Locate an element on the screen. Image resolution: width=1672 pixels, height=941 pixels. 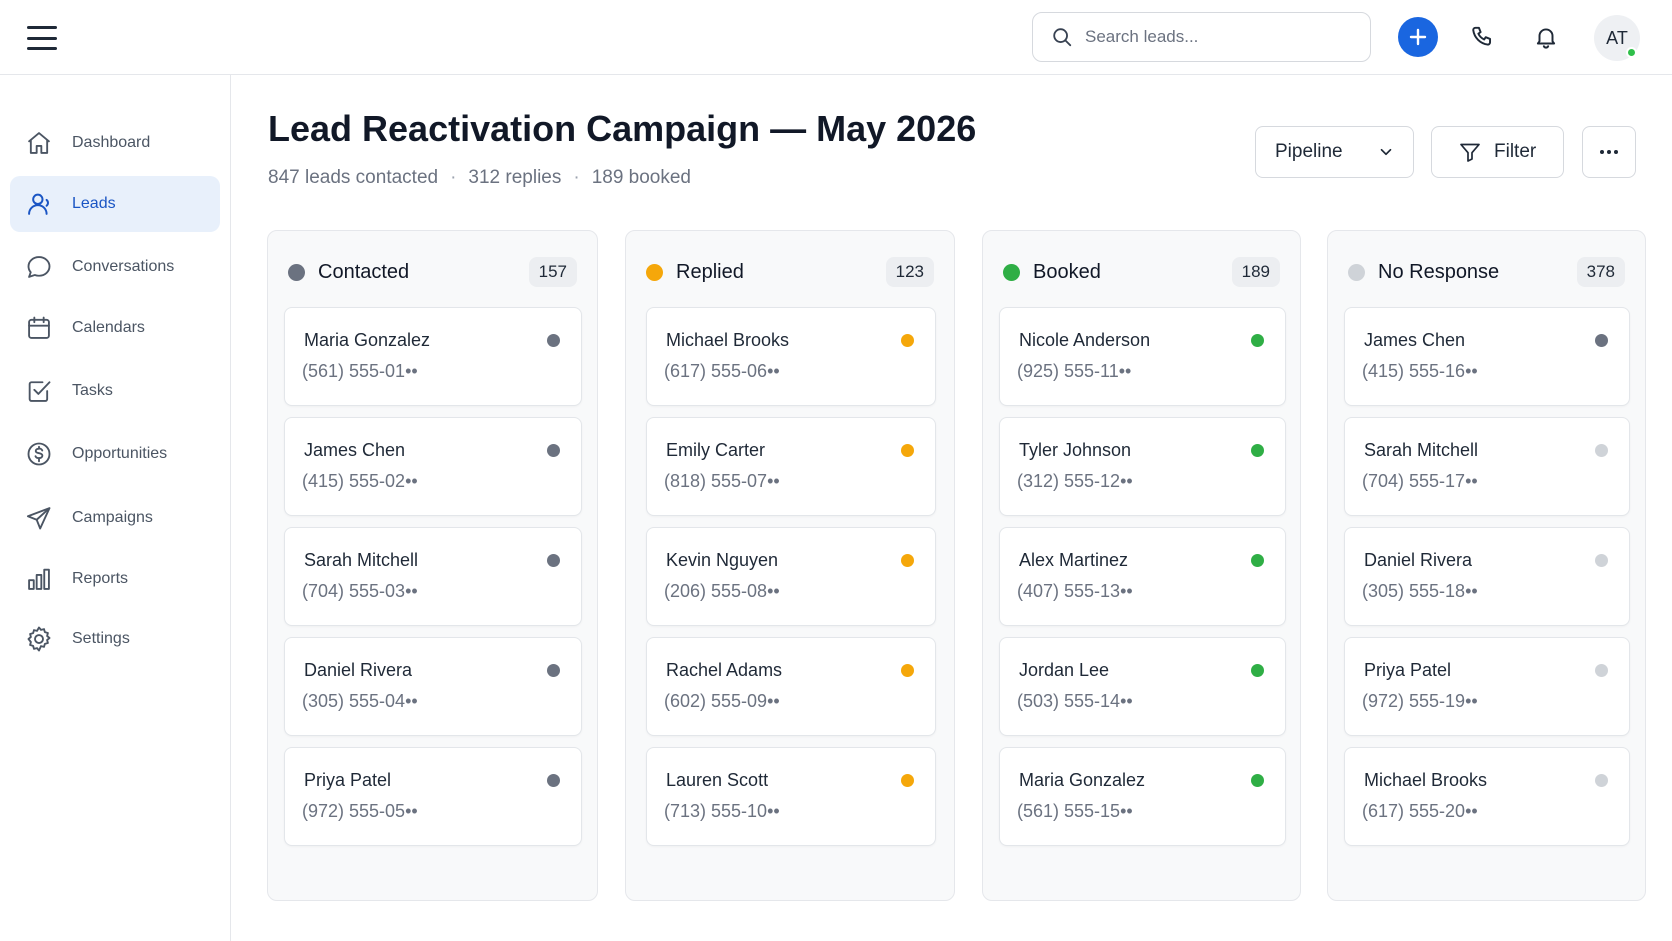
lead-card: Michael Brooks (617) 555-20•• is located at coordinates (1487, 796).